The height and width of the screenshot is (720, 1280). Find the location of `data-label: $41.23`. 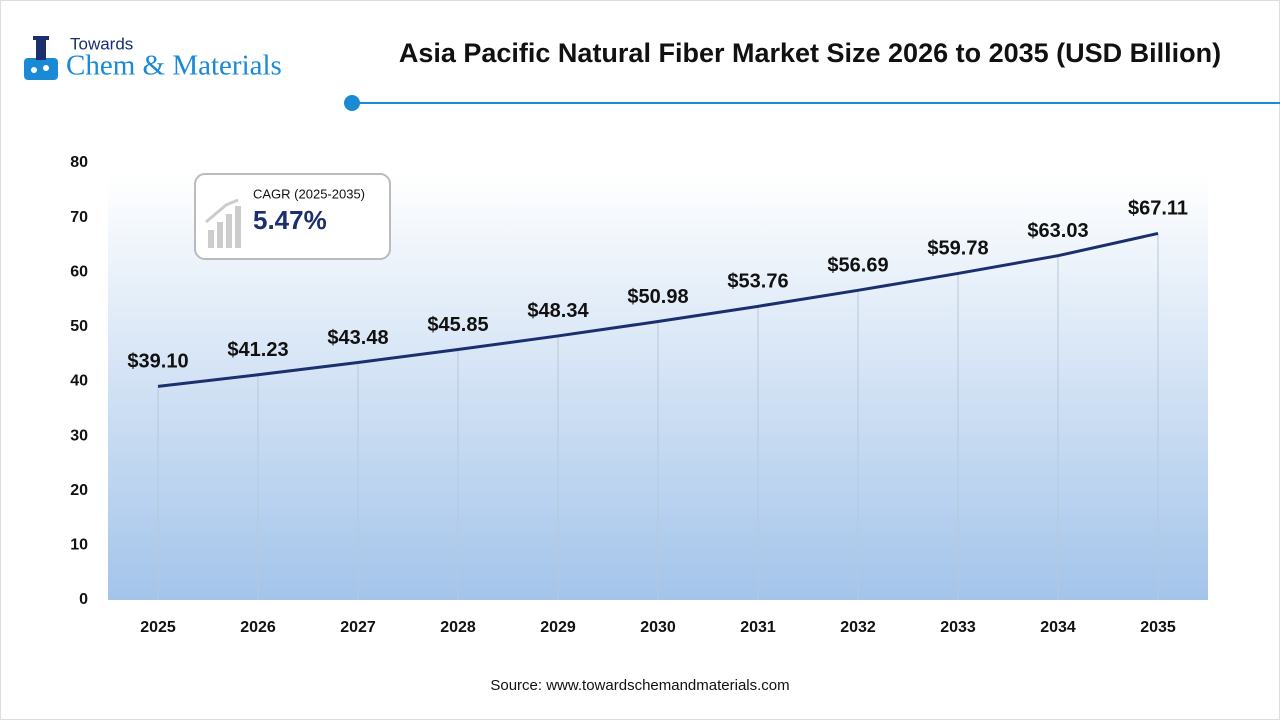

data-label: $41.23 is located at coordinates (257, 350).